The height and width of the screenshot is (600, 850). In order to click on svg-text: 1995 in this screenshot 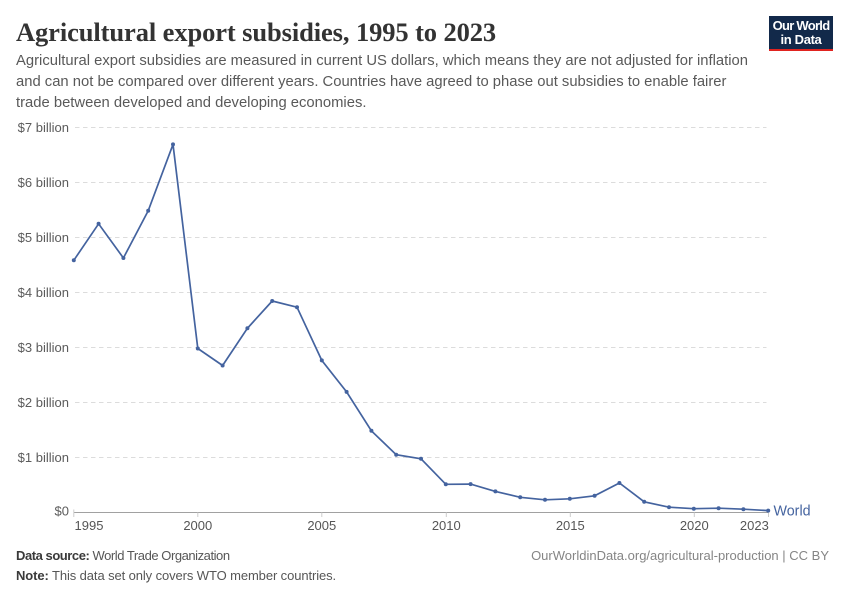, I will do `click(89, 525)`.